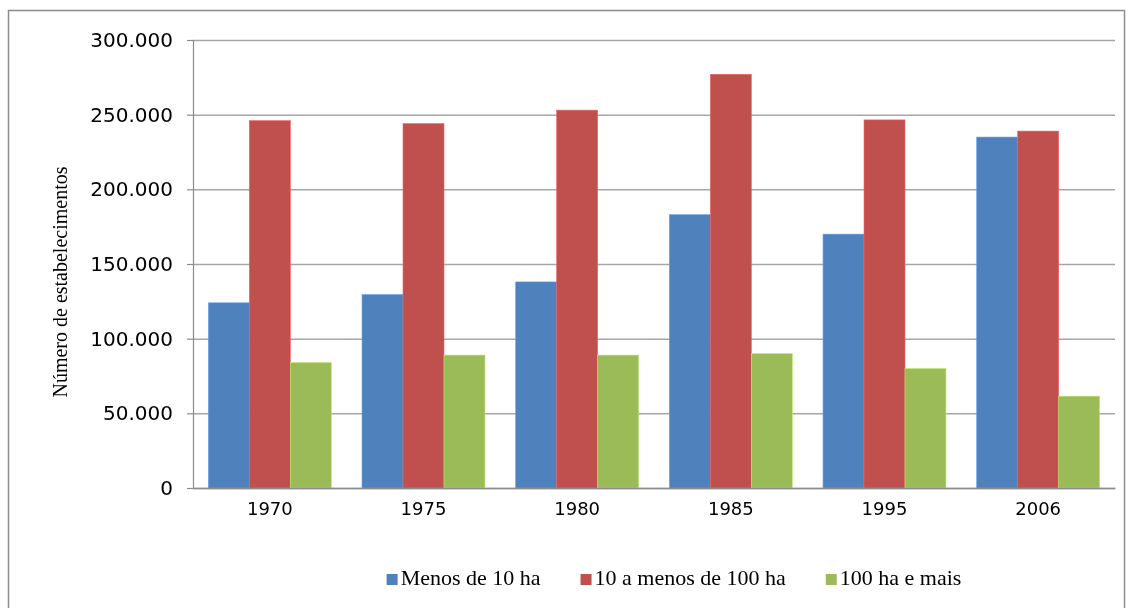  What do you see at coordinates (131, 39) in the screenshot?
I see `y-tick-label: 300.000` at bounding box center [131, 39].